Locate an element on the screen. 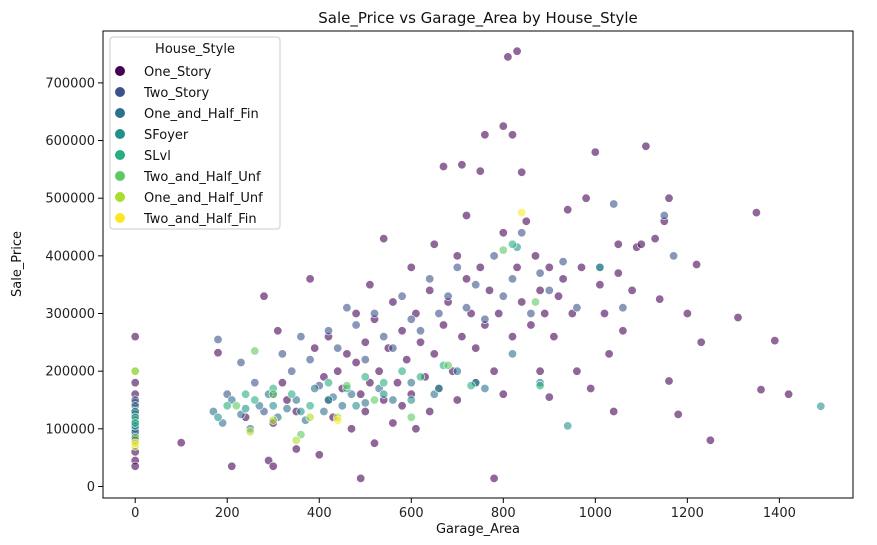  y-tick-label: 400000 is located at coordinates (70, 256).